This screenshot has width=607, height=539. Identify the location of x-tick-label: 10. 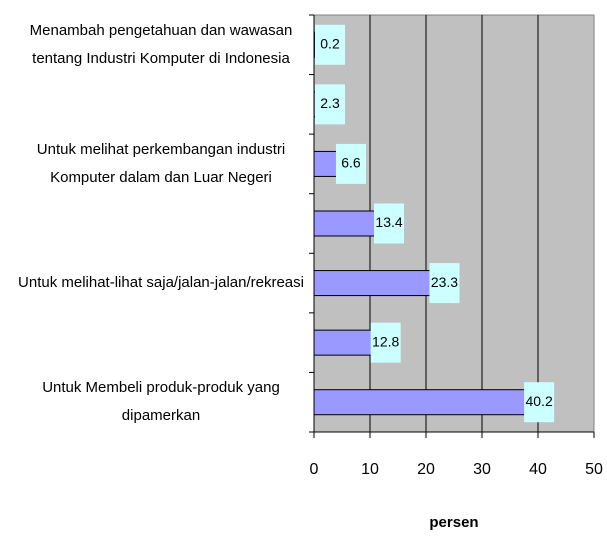
(370, 469).